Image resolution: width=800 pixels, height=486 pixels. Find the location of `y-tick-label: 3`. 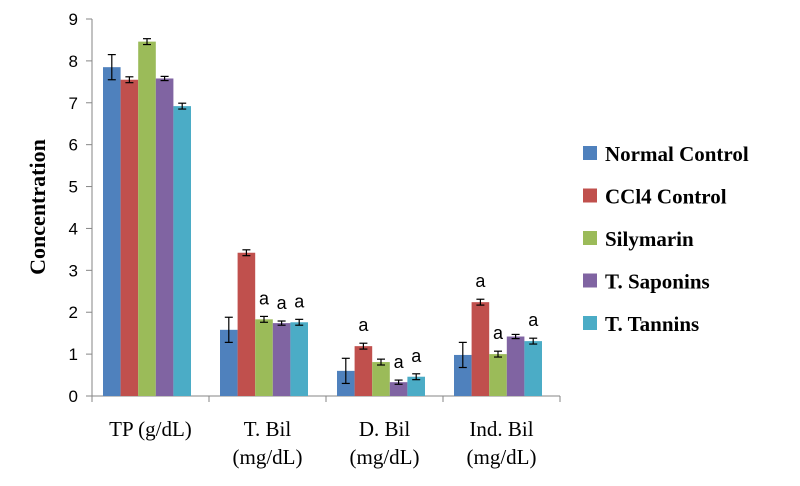

y-tick-label: 3 is located at coordinates (73, 270).